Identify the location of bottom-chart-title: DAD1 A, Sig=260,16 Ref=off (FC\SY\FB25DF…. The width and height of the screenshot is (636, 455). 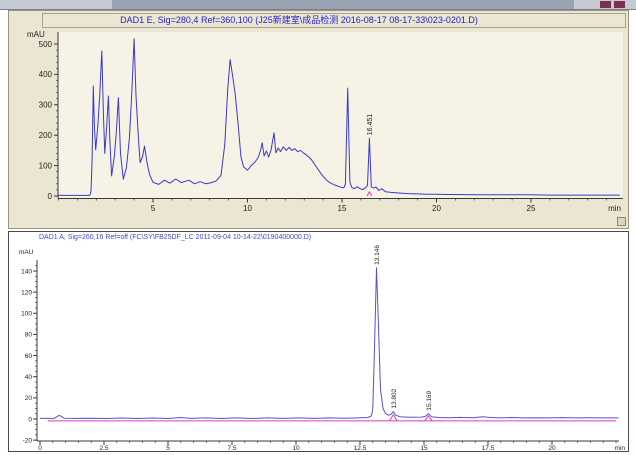
(175, 237).